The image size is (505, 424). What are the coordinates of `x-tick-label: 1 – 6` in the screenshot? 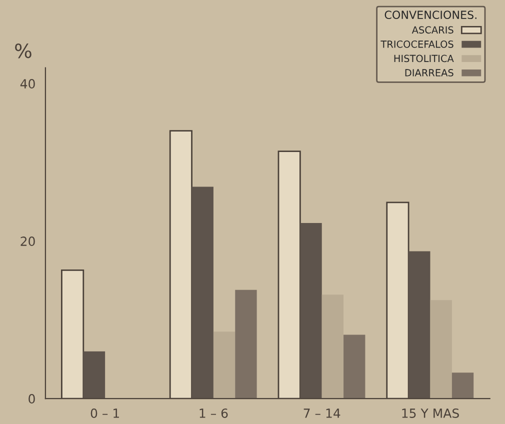 It's located at (214, 413).